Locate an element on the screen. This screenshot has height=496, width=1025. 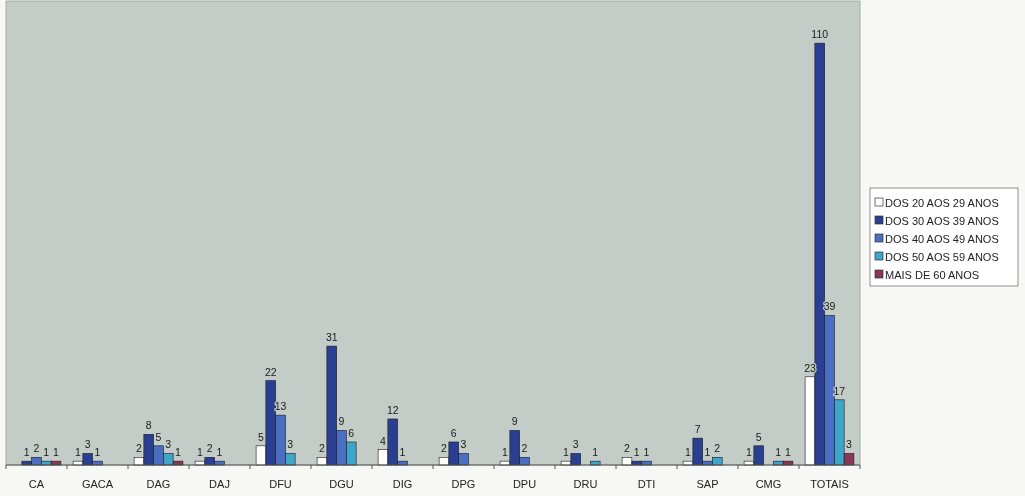
data-label: 31 is located at coordinates (331, 337).